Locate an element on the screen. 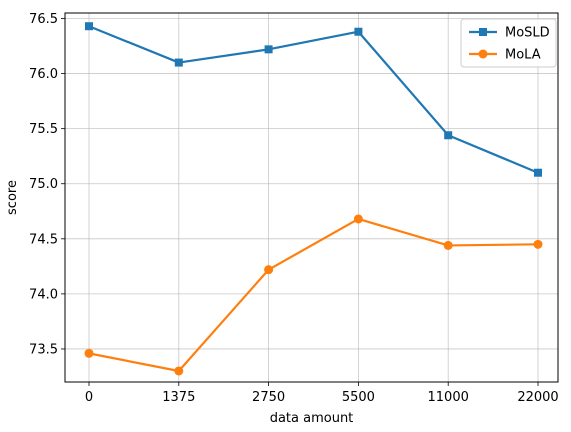 The width and height of the screenshot is (571, 432). x-tick-label: 11000 is located at coordinates (448, 397).